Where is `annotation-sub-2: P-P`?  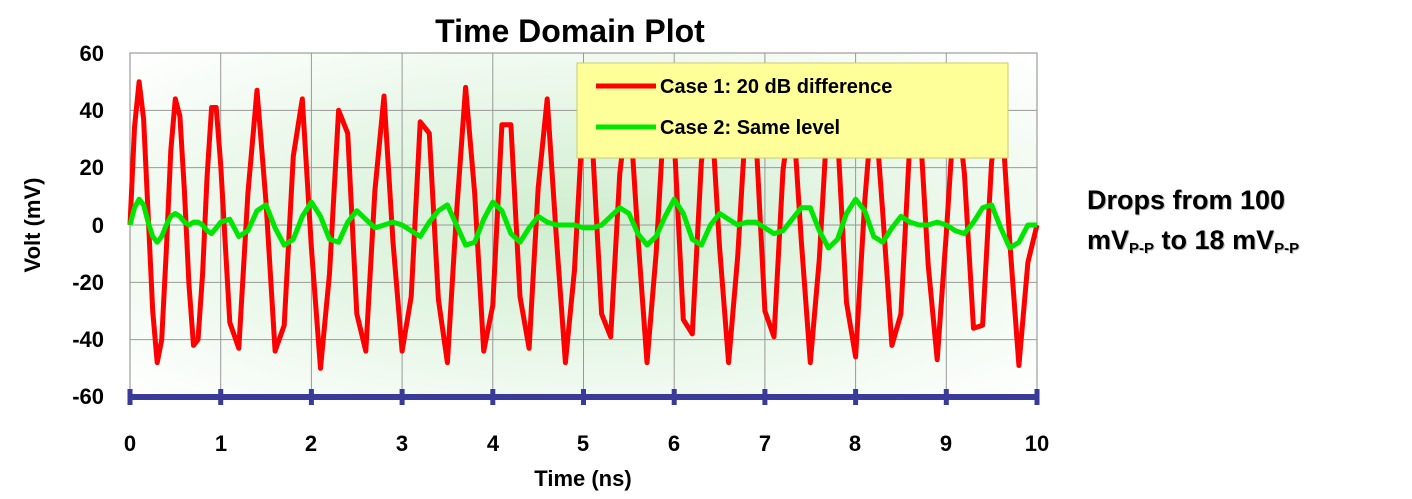 annotation-sub-2: P-P is located at coordinates (1287, 248).